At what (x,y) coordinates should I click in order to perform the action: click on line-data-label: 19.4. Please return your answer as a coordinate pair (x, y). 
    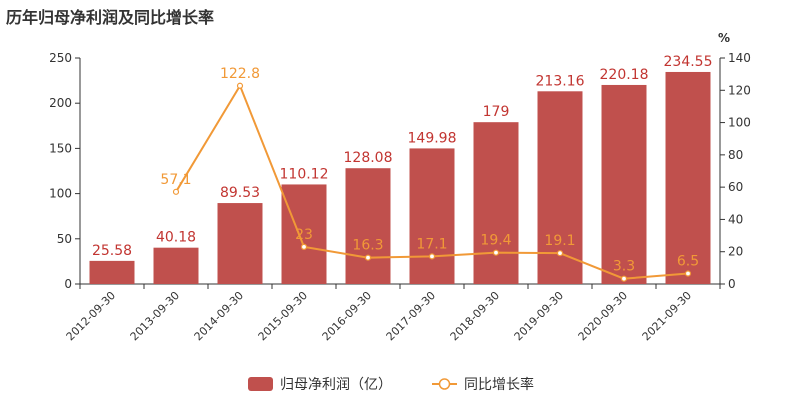
    Looking at the image, I should click on (495, 241).